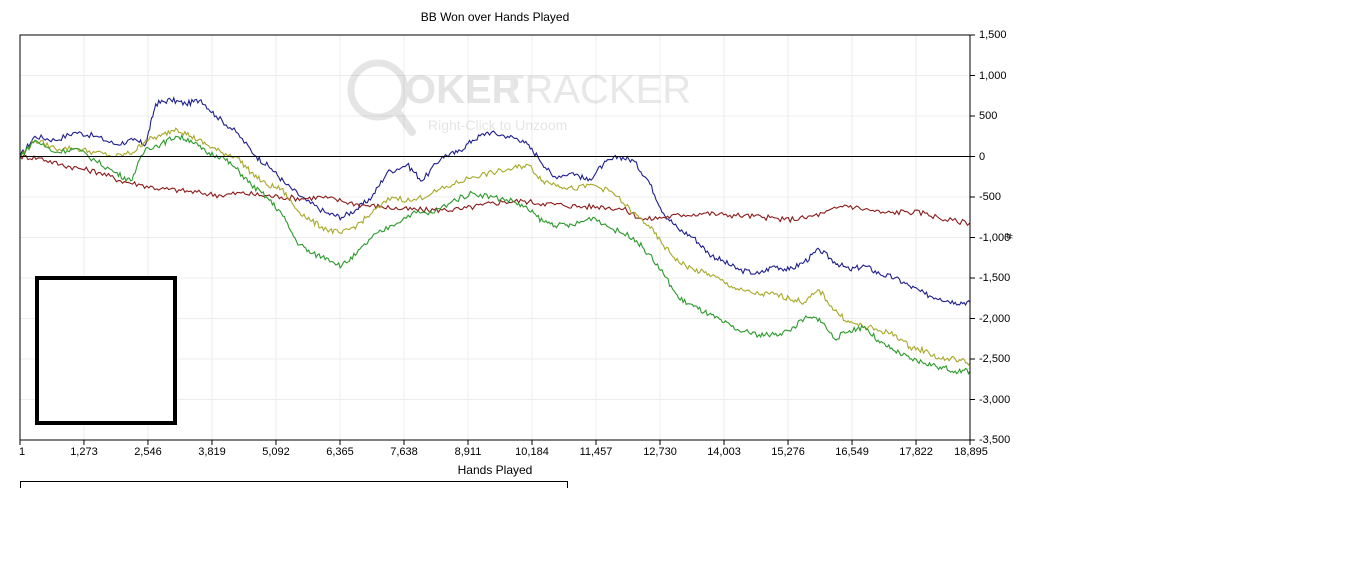  Describe the element at coordinates (988, 116) in the screenshot. I see `y-tick-label: 500` at that location.